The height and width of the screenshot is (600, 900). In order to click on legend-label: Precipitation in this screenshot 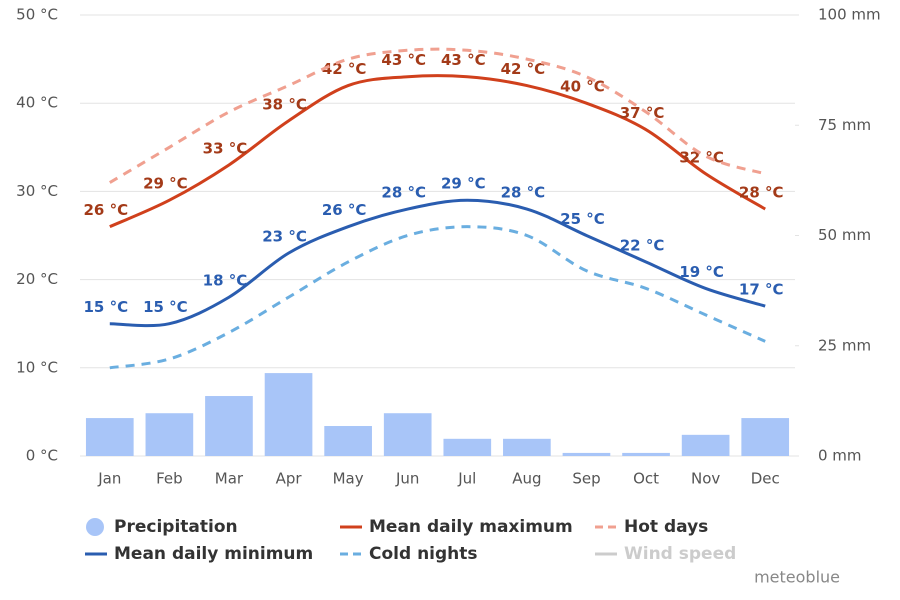, I will do `click(176, 527)`.